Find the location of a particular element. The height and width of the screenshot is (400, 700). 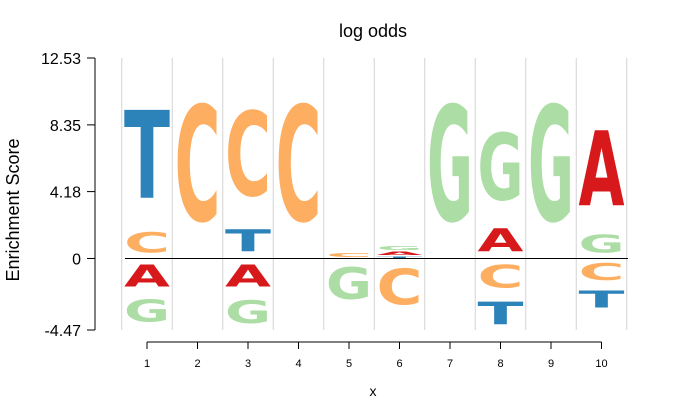

y-axis-label: Enrichment Score is located at coordinates (13, 209).